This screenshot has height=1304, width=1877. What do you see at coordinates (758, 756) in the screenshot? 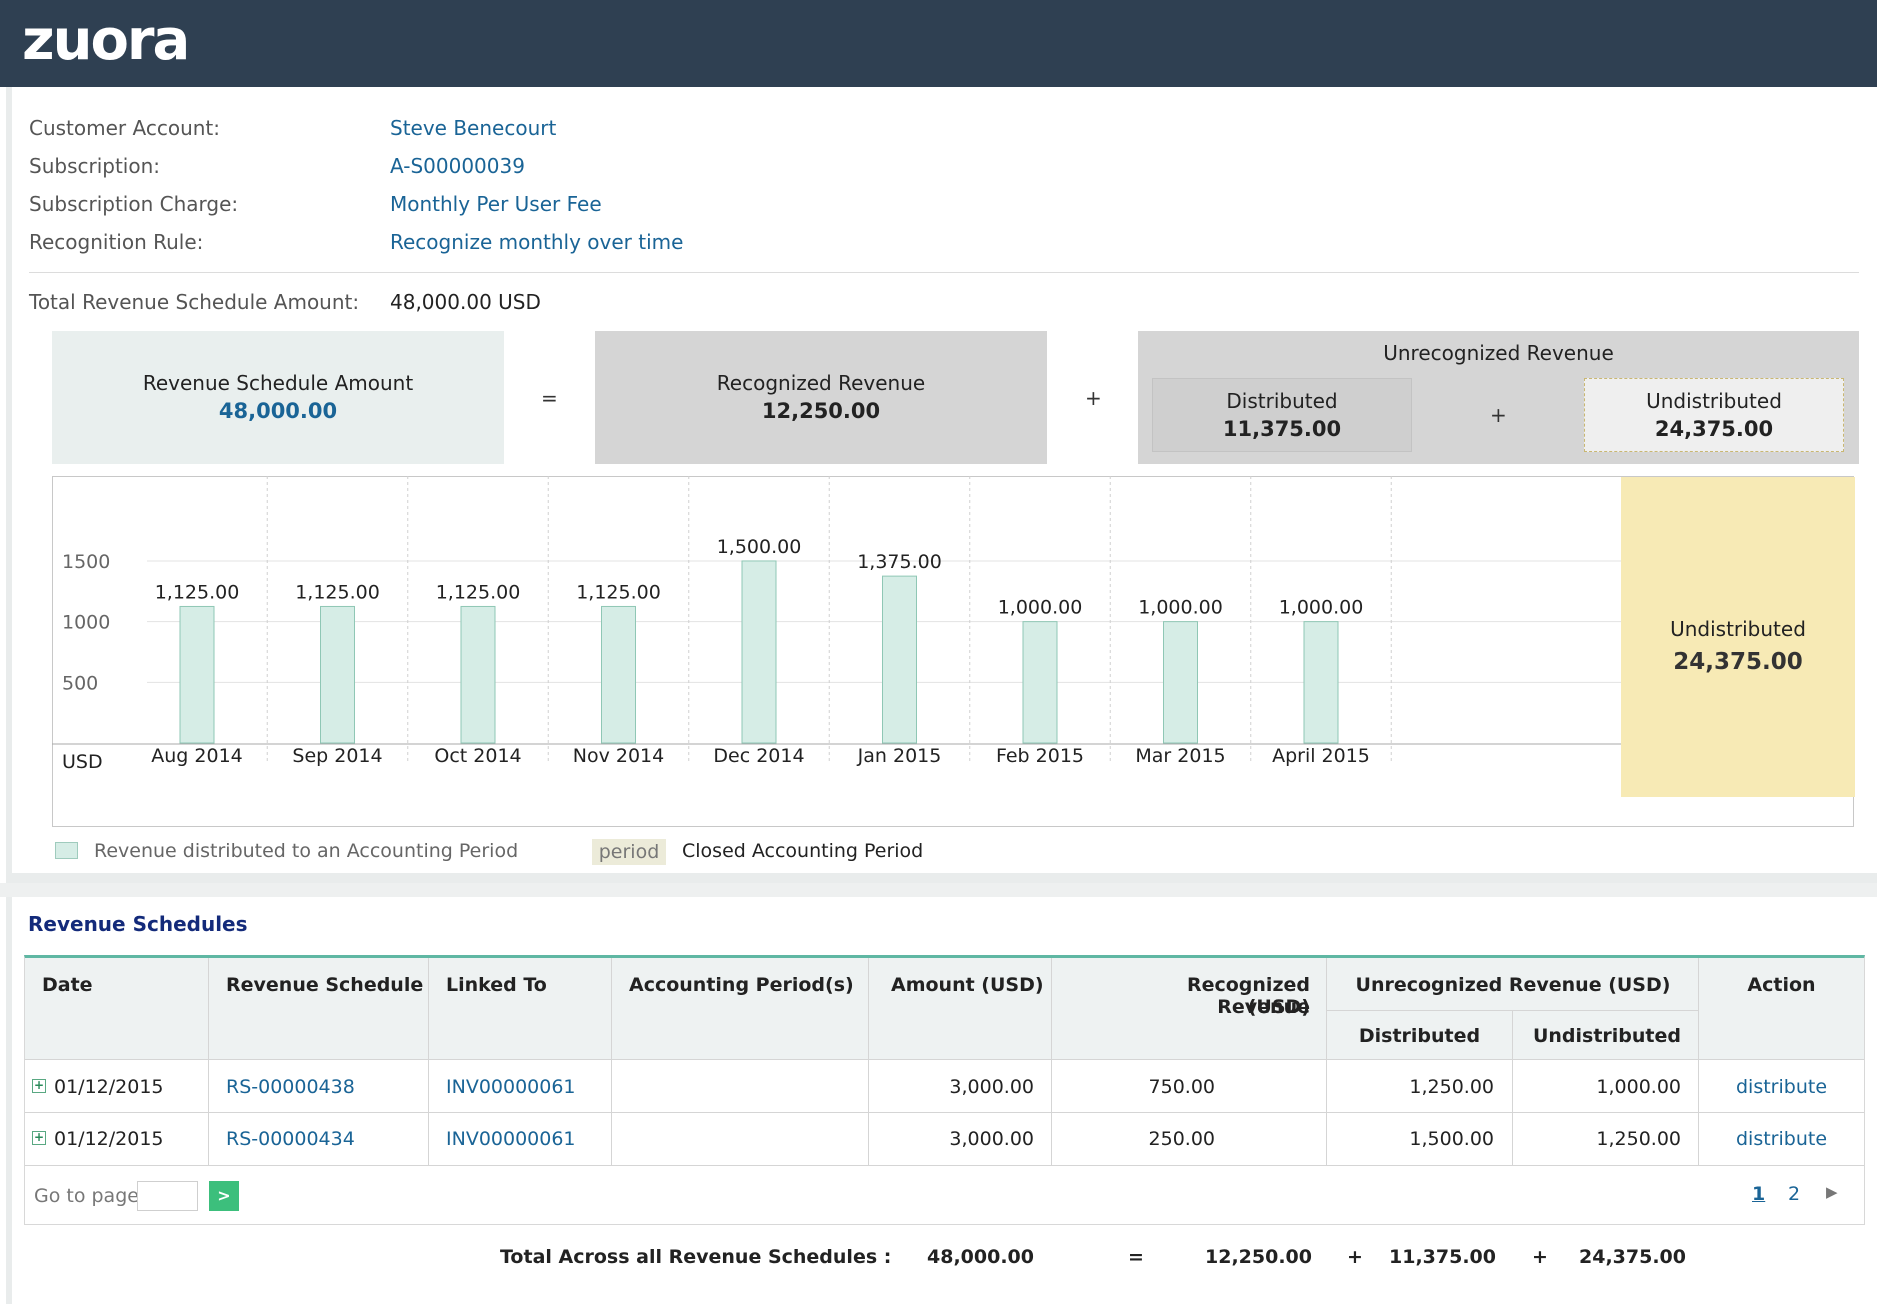
I see `x-tick-label: Dec 2014` at bounding box center [758, 756].